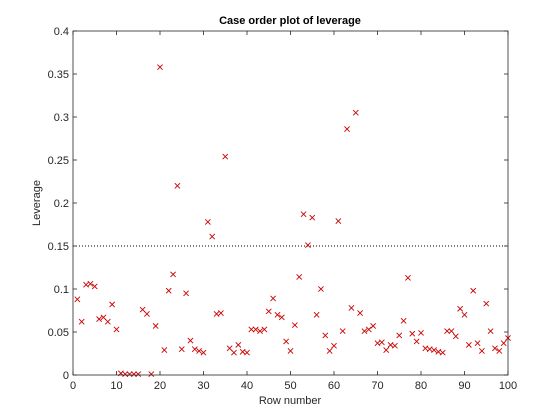 The width and height of the screenshot is (560, 420). I want to click on x-tick-label: 0, so click(73, 386).